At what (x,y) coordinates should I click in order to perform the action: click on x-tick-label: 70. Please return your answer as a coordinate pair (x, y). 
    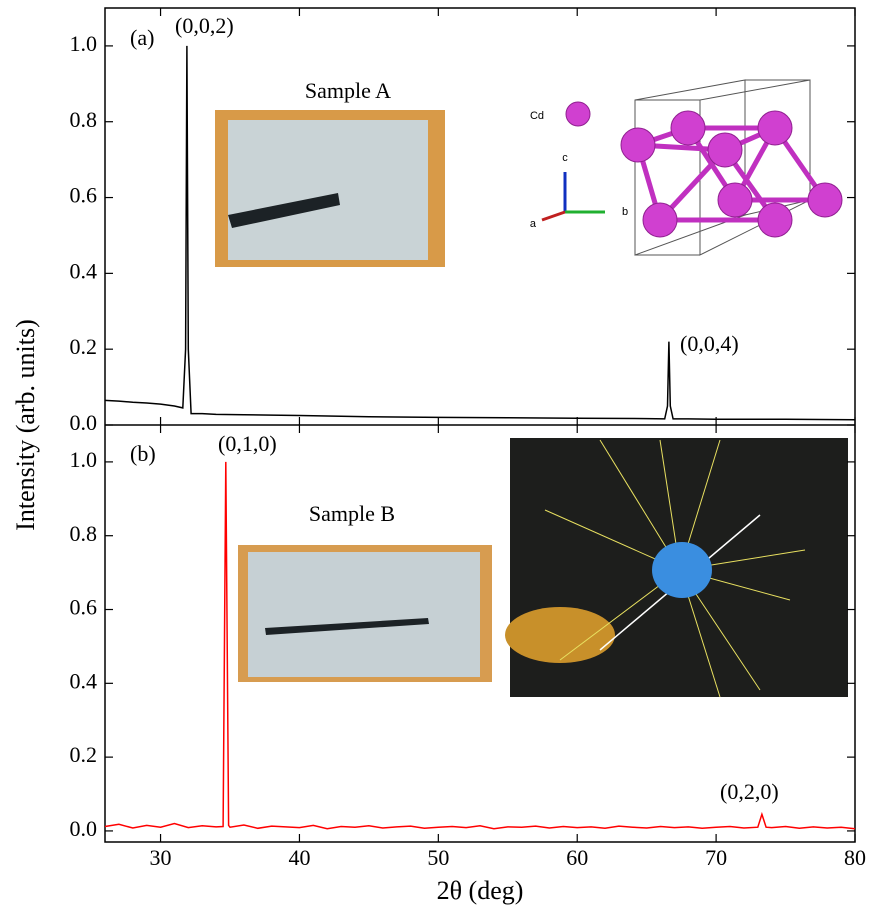
    Looking at the image, I should click on (716, 857).